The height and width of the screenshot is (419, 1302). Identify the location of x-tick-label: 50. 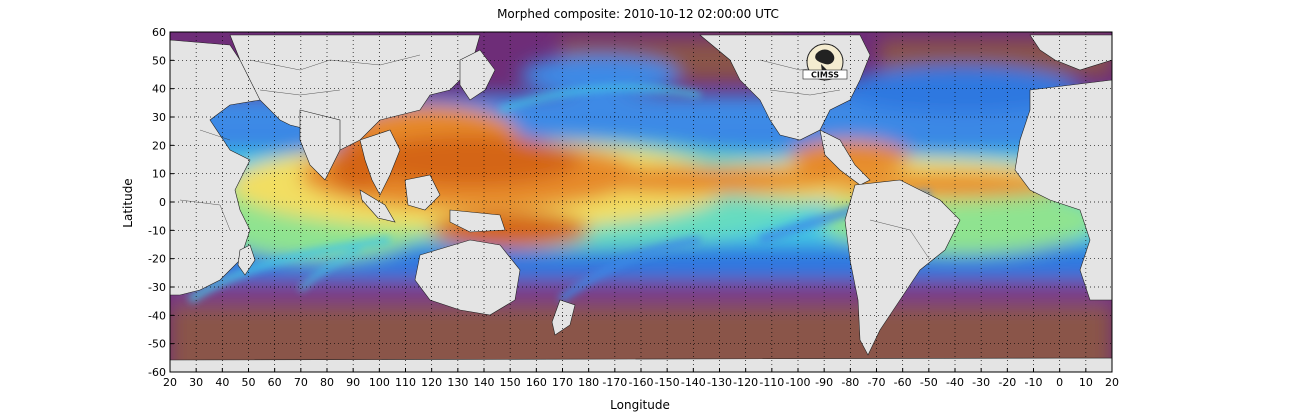
(249, 382).